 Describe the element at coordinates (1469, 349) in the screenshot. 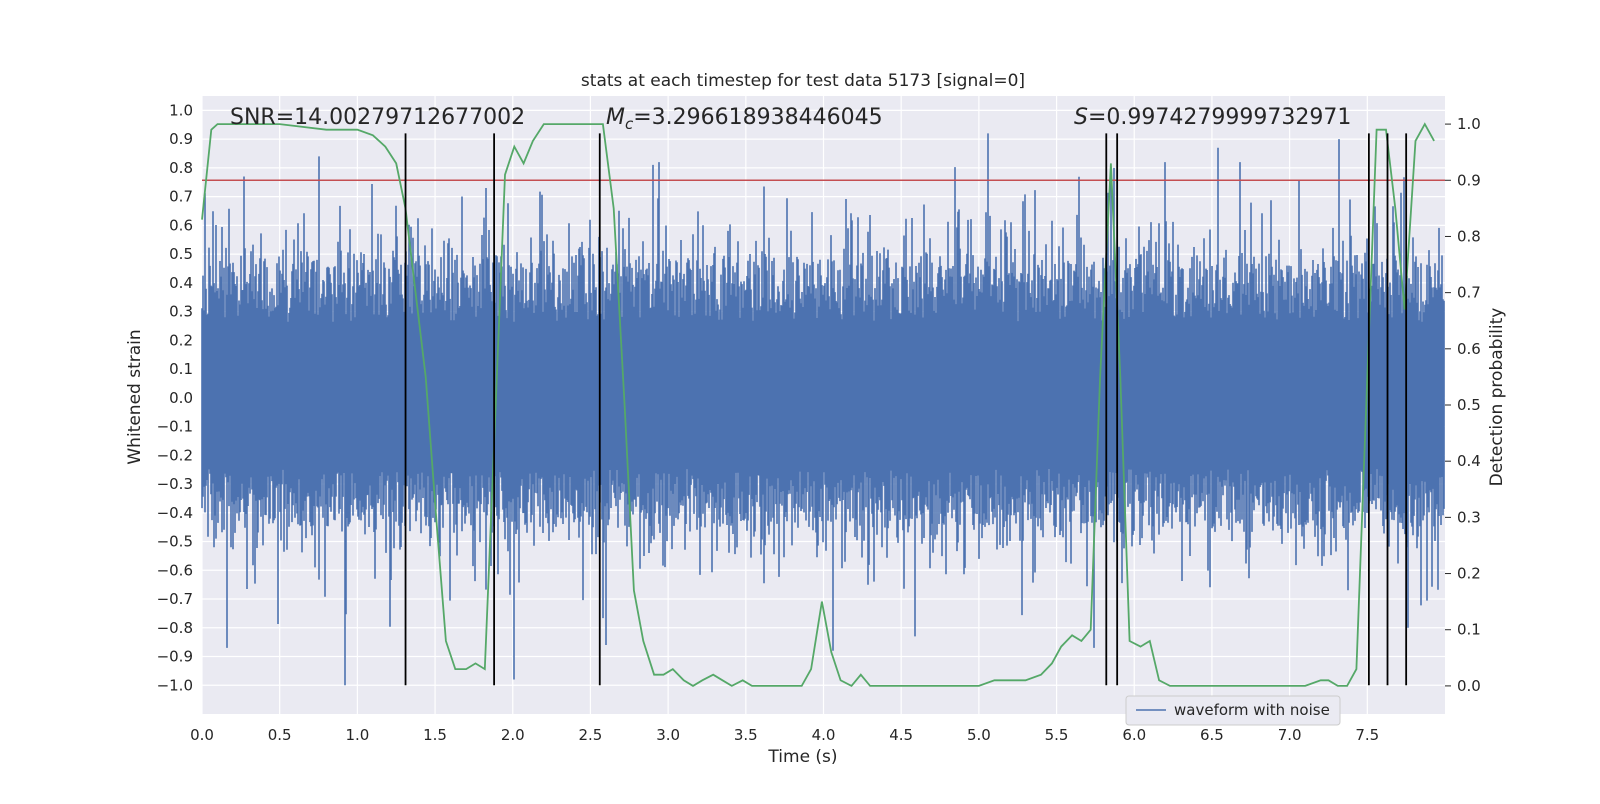

I see `y2-tick-label-4: 0.6` at that location.